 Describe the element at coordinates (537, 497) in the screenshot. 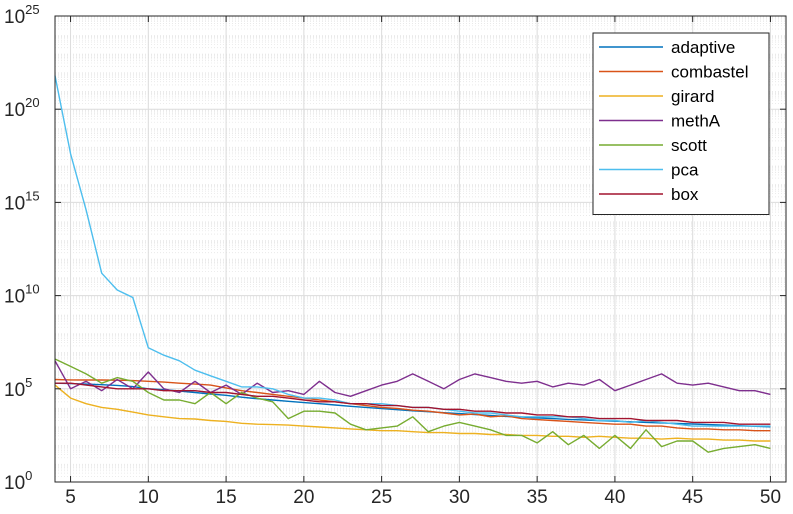

I see `x-tick-label: 35` at that location.